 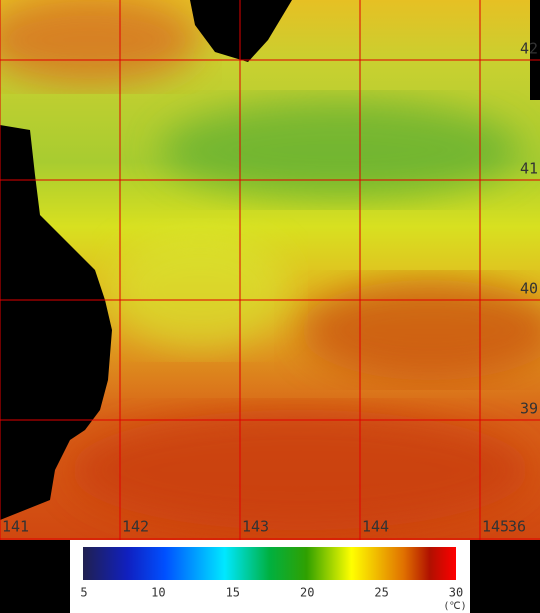 What do you see at coordinates (529, 409) in the screenshot?
I see `lat-label: 39` at bounding box center [529, 409].